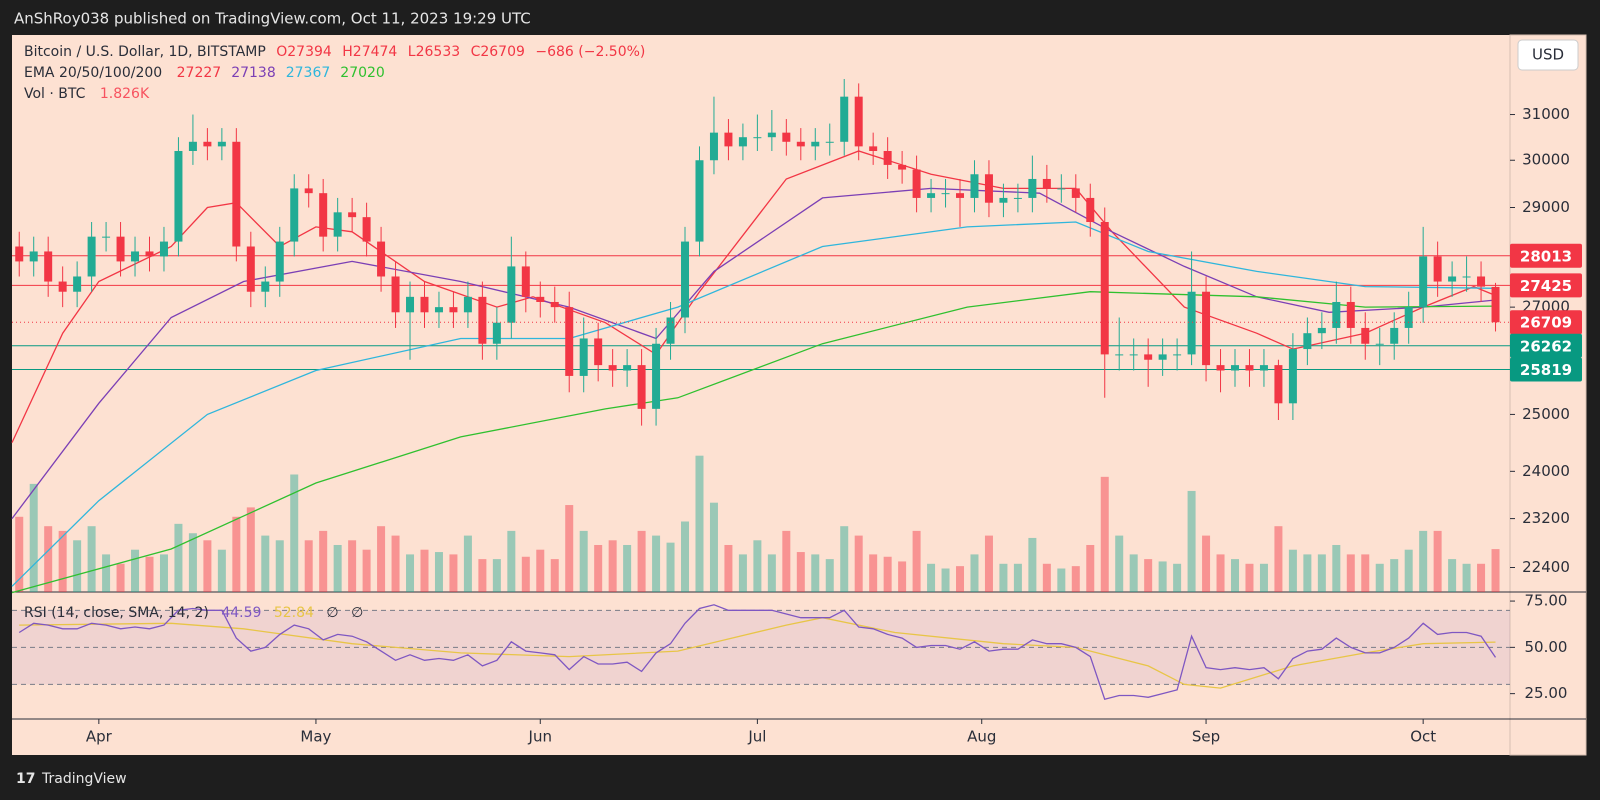  I want to click on currency-button, so click(1548, 55).